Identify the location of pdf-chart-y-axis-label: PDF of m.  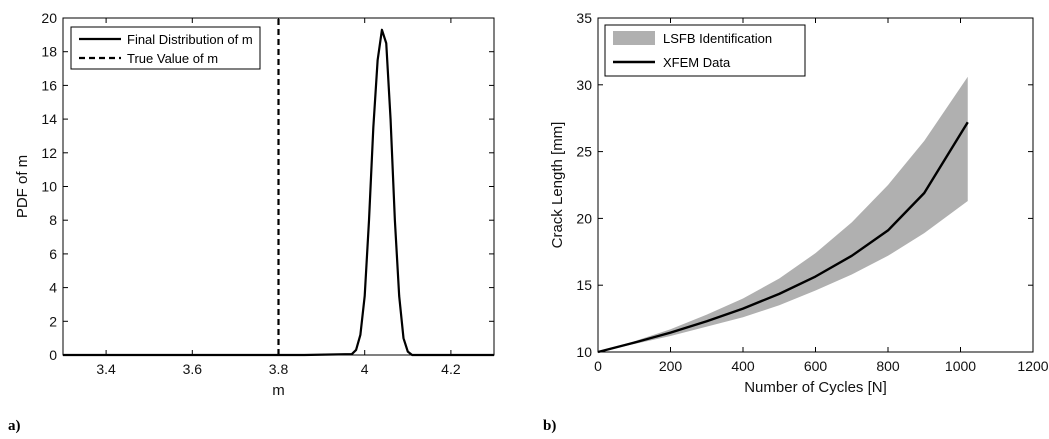
(22, 186).